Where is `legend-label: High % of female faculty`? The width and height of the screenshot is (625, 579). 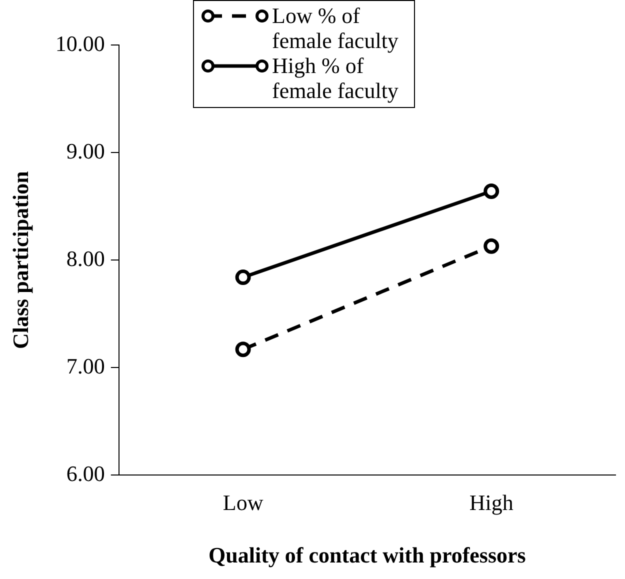 legend-label: High % of female faculty is located at coordinates (336, 78).